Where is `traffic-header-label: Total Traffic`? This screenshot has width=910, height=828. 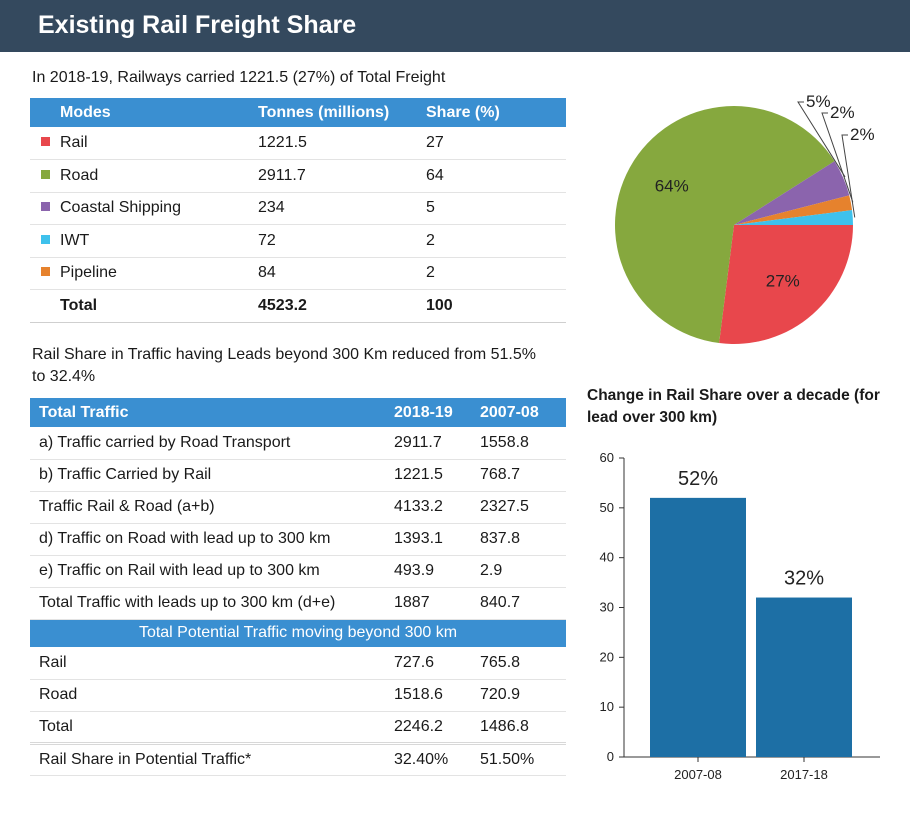
traffic-header-label: Total Traffic is located at coordinates (212, 412).